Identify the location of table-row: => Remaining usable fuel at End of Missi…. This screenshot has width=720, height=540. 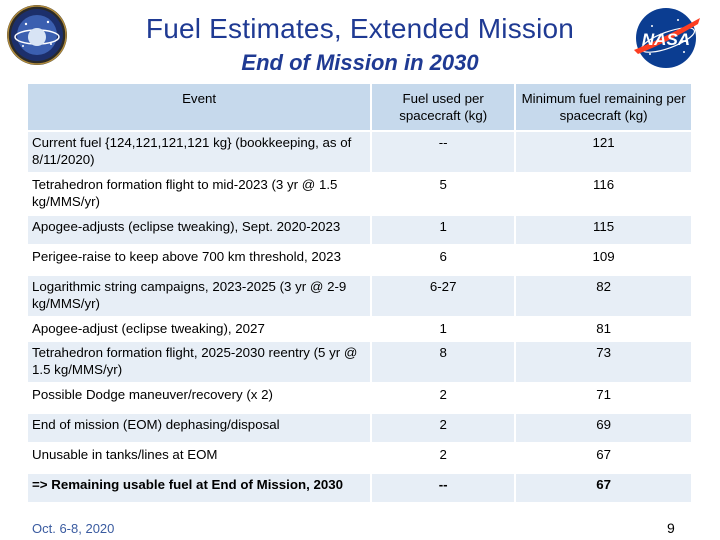
(359, 488).